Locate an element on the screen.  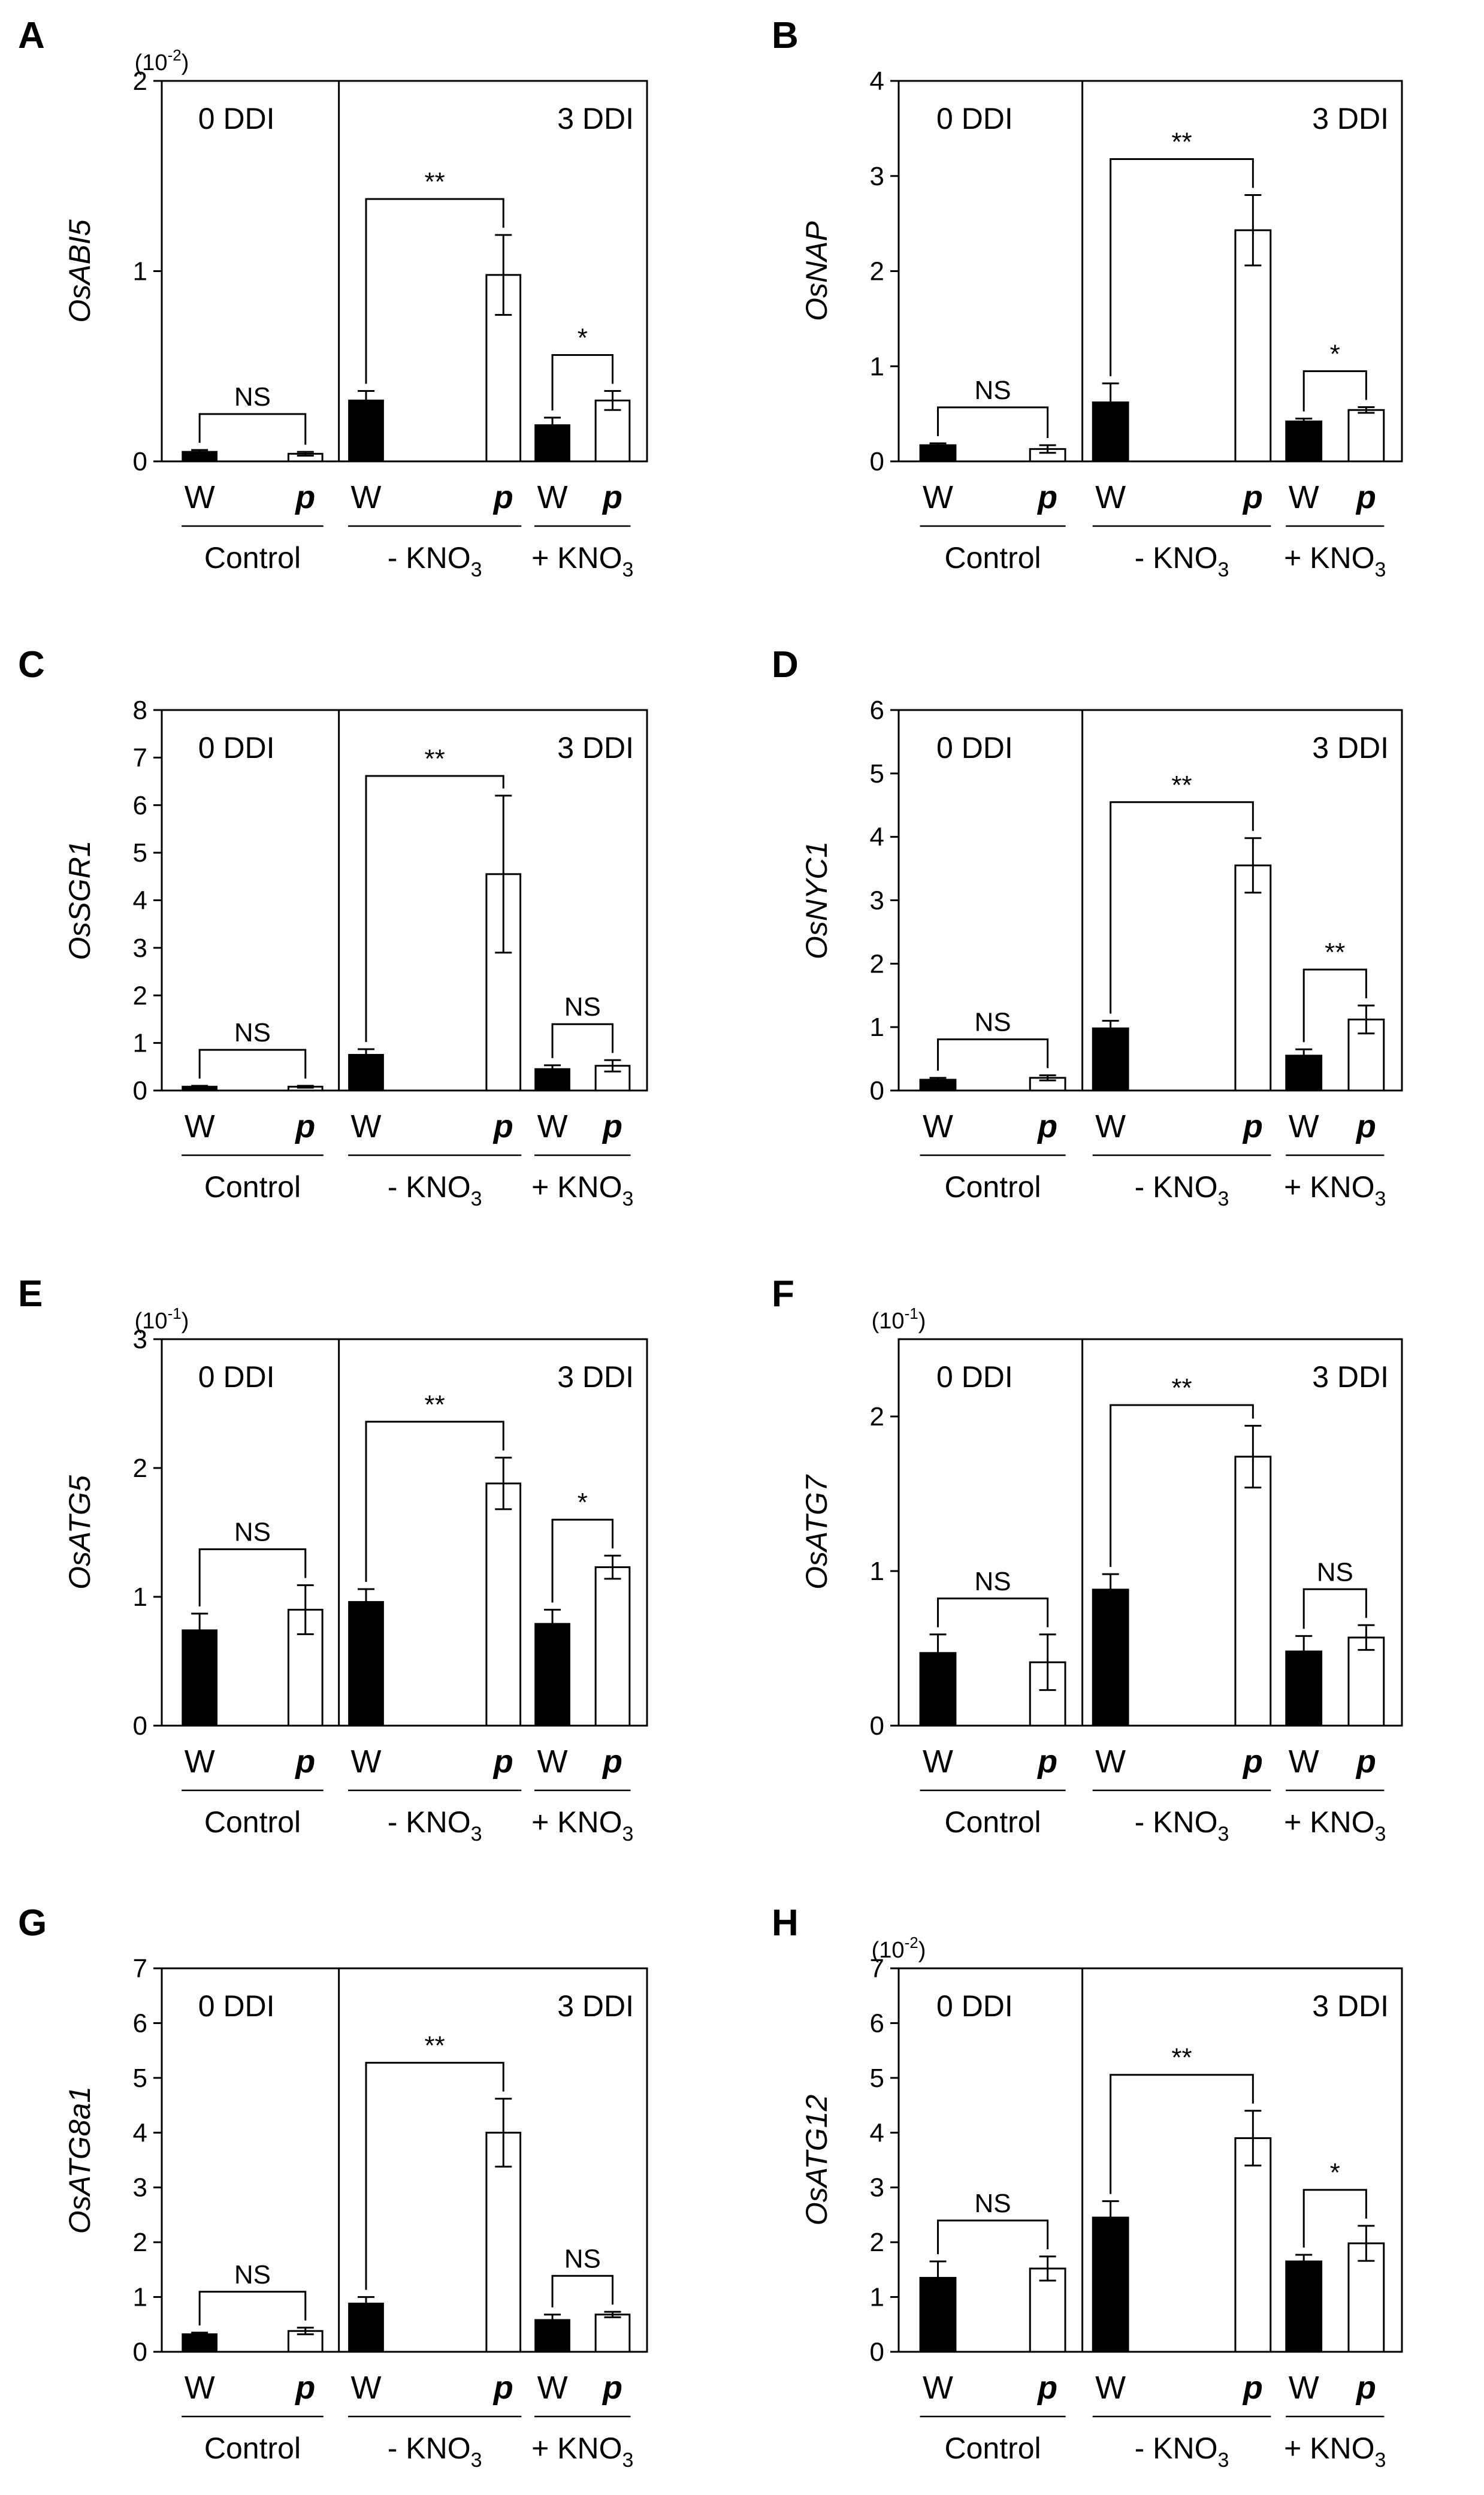
panel-label: D is located at coordinates (785, 664).